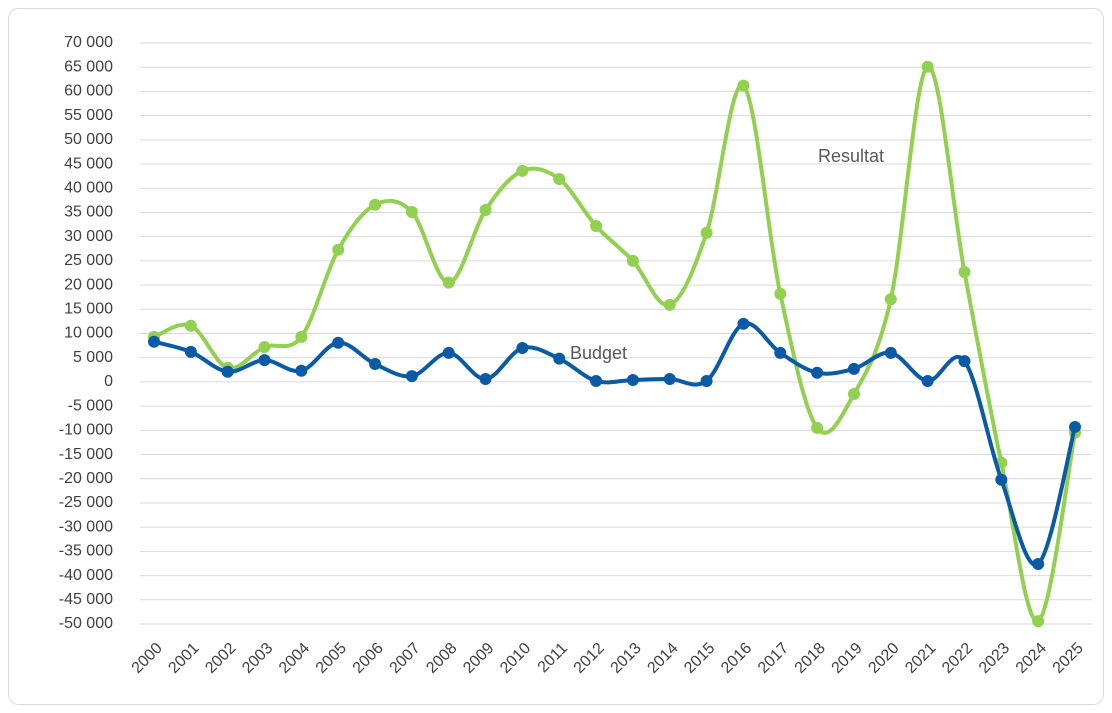 The width and height of the screenshot is (1112, 713). Describe the element at coordinates (88, 91) in the screenshot. I see `y-tick-label: 60 000` at that location.